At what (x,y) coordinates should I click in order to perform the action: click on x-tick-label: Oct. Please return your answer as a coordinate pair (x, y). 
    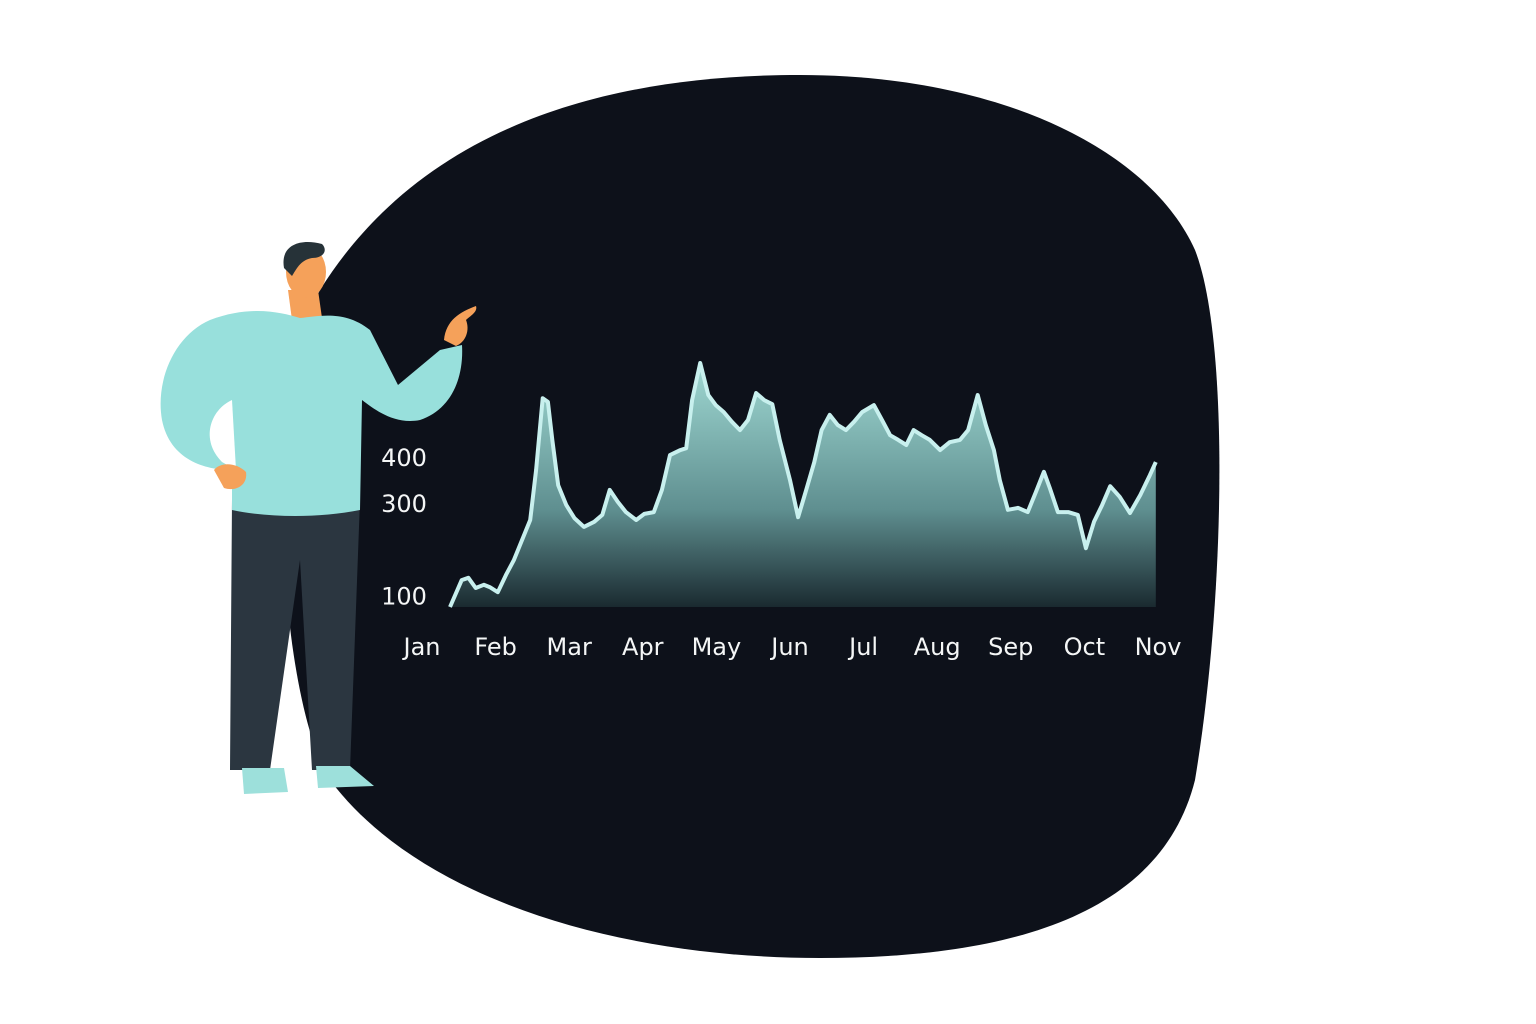
    Looking at the image, I should click on (1085, 647).